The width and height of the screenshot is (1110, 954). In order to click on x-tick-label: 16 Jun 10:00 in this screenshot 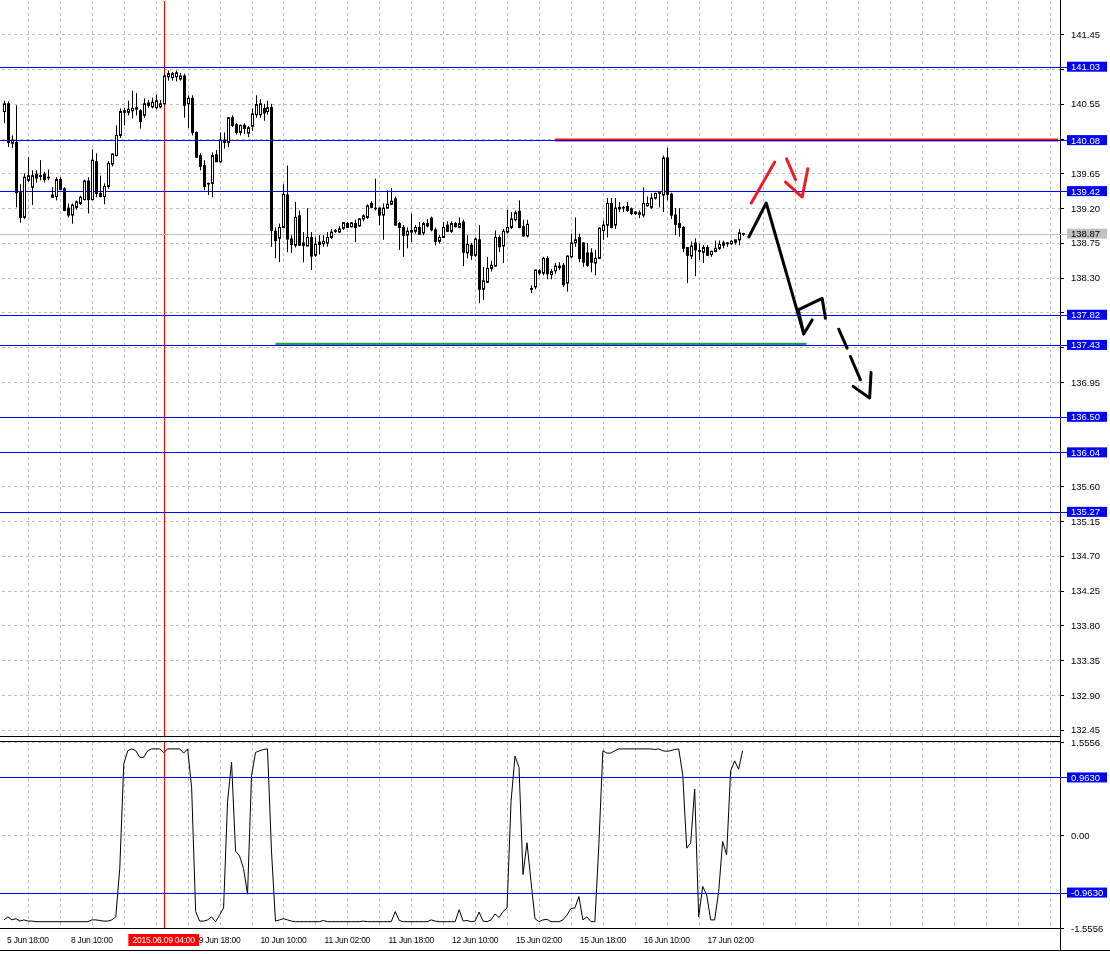, I will do `click(667, 940)`.